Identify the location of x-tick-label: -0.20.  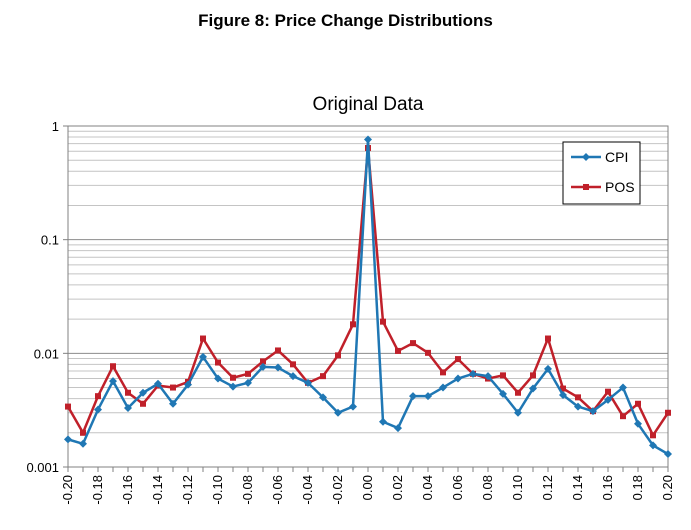
(67, 490).